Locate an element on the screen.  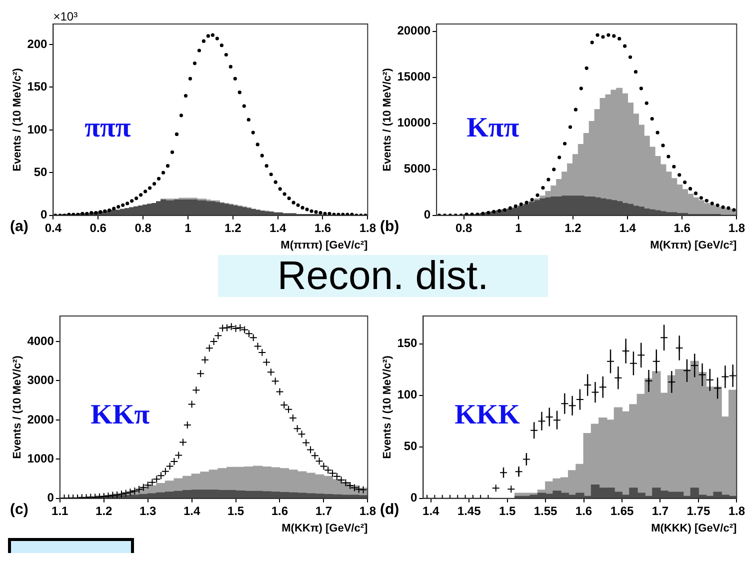
x-axis-title: M(KKπ) [GeV/c²] is located at coordinates (325, 528).